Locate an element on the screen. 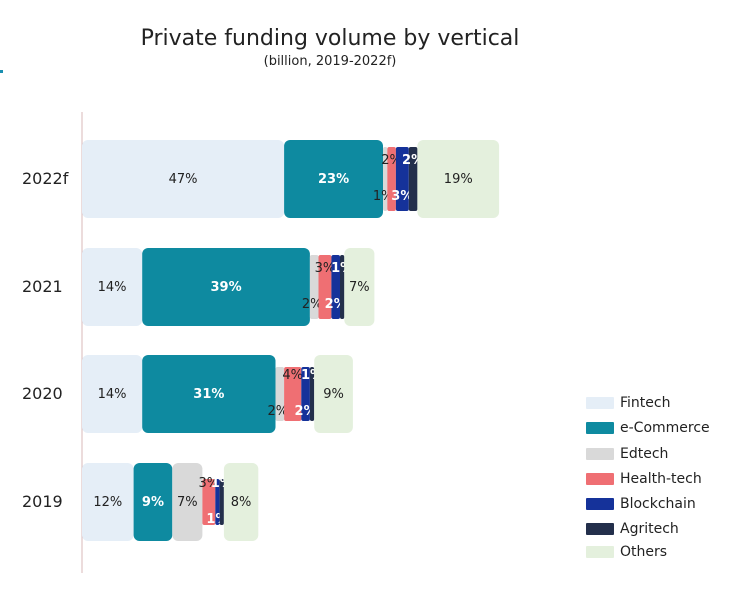 The image size is (756, 608). data-label-2019-fintech: 12% is located at coordinates (107, 502).